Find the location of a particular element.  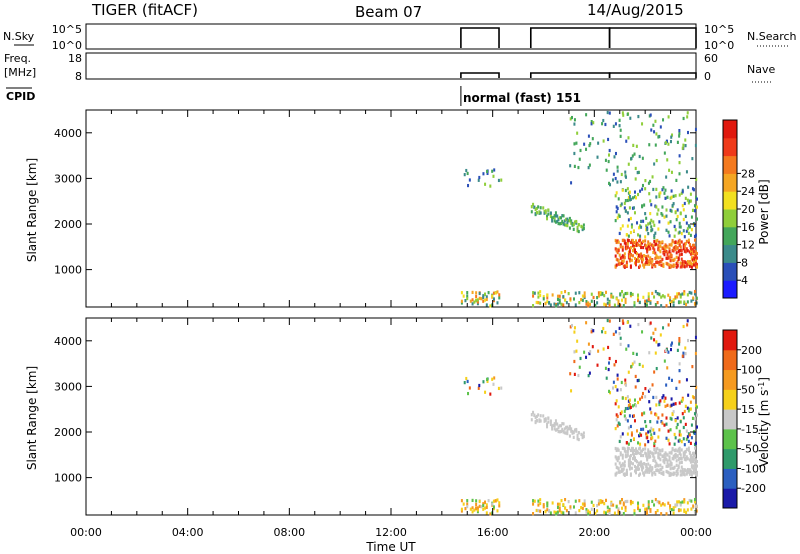

nsky-segment is located at coordinates (570, 37).